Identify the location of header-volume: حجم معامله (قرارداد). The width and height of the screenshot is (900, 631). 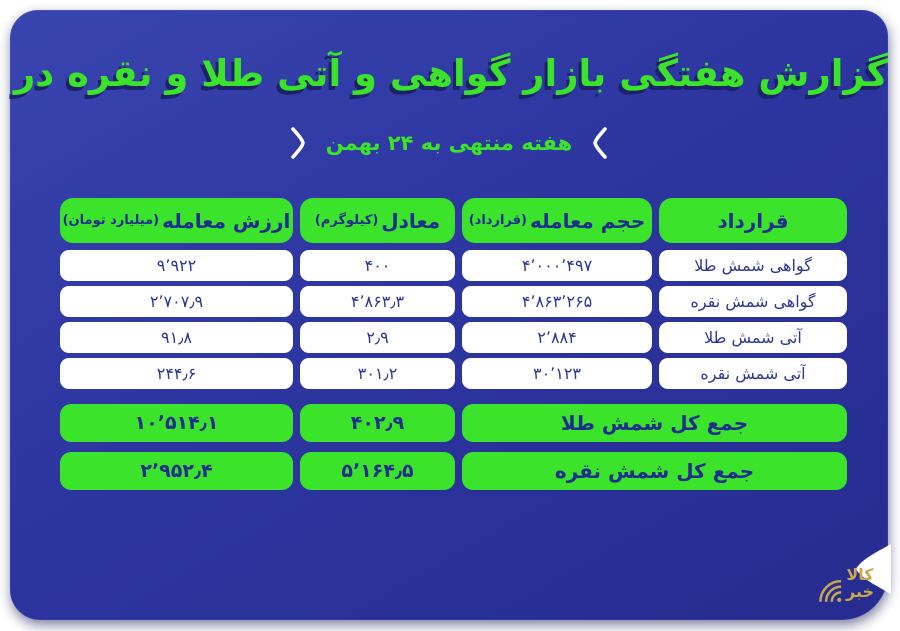
(557, 220).